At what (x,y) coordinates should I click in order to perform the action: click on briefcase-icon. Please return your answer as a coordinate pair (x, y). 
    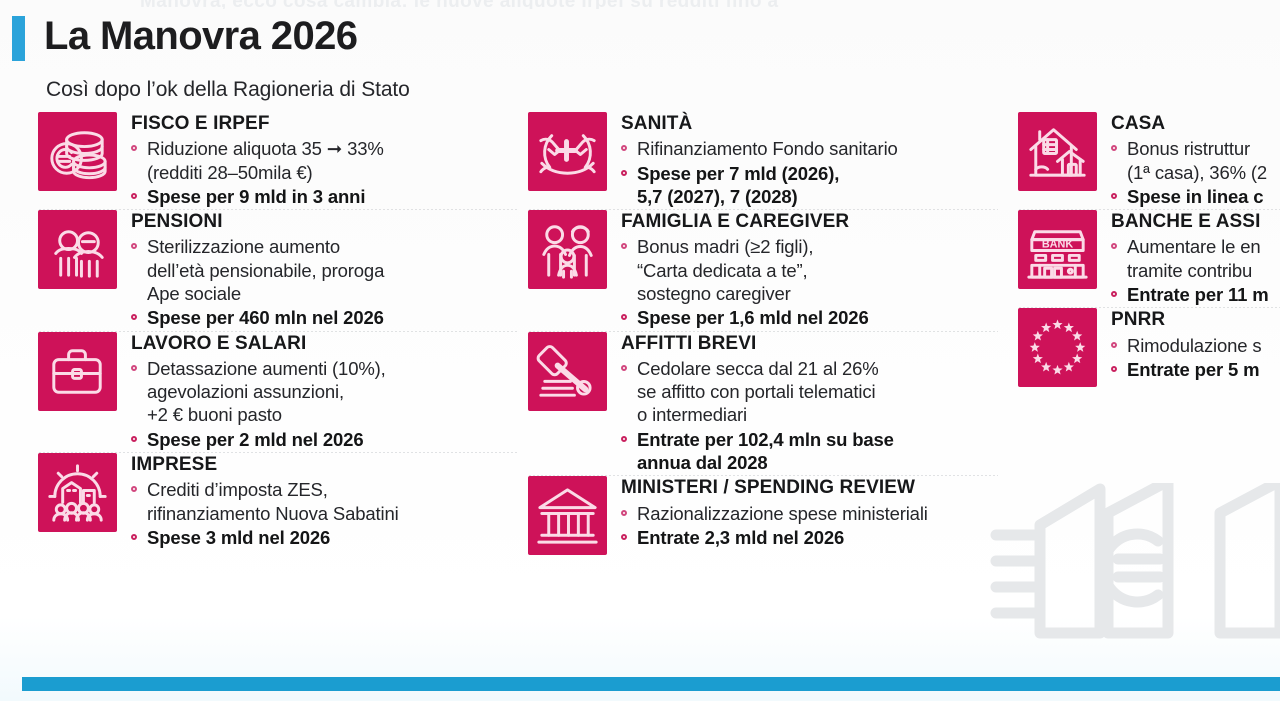
    Looking at the image, I should click on (77, 371).